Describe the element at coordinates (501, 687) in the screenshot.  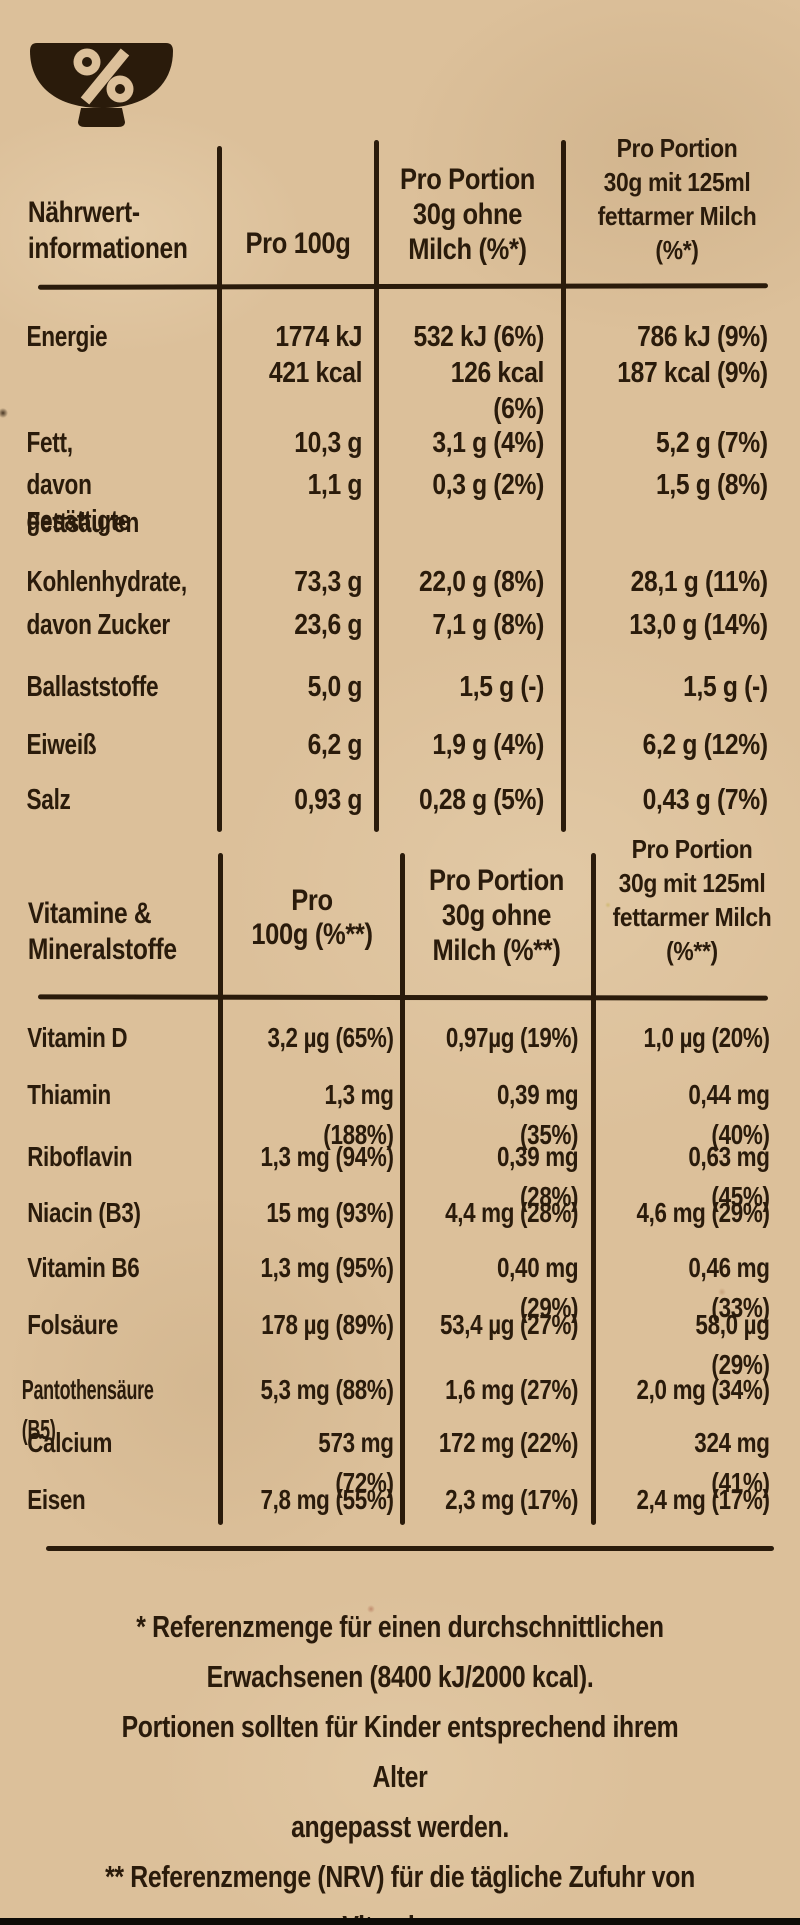
I see `value-portion-dry: 1,5 g (-)` at that location.